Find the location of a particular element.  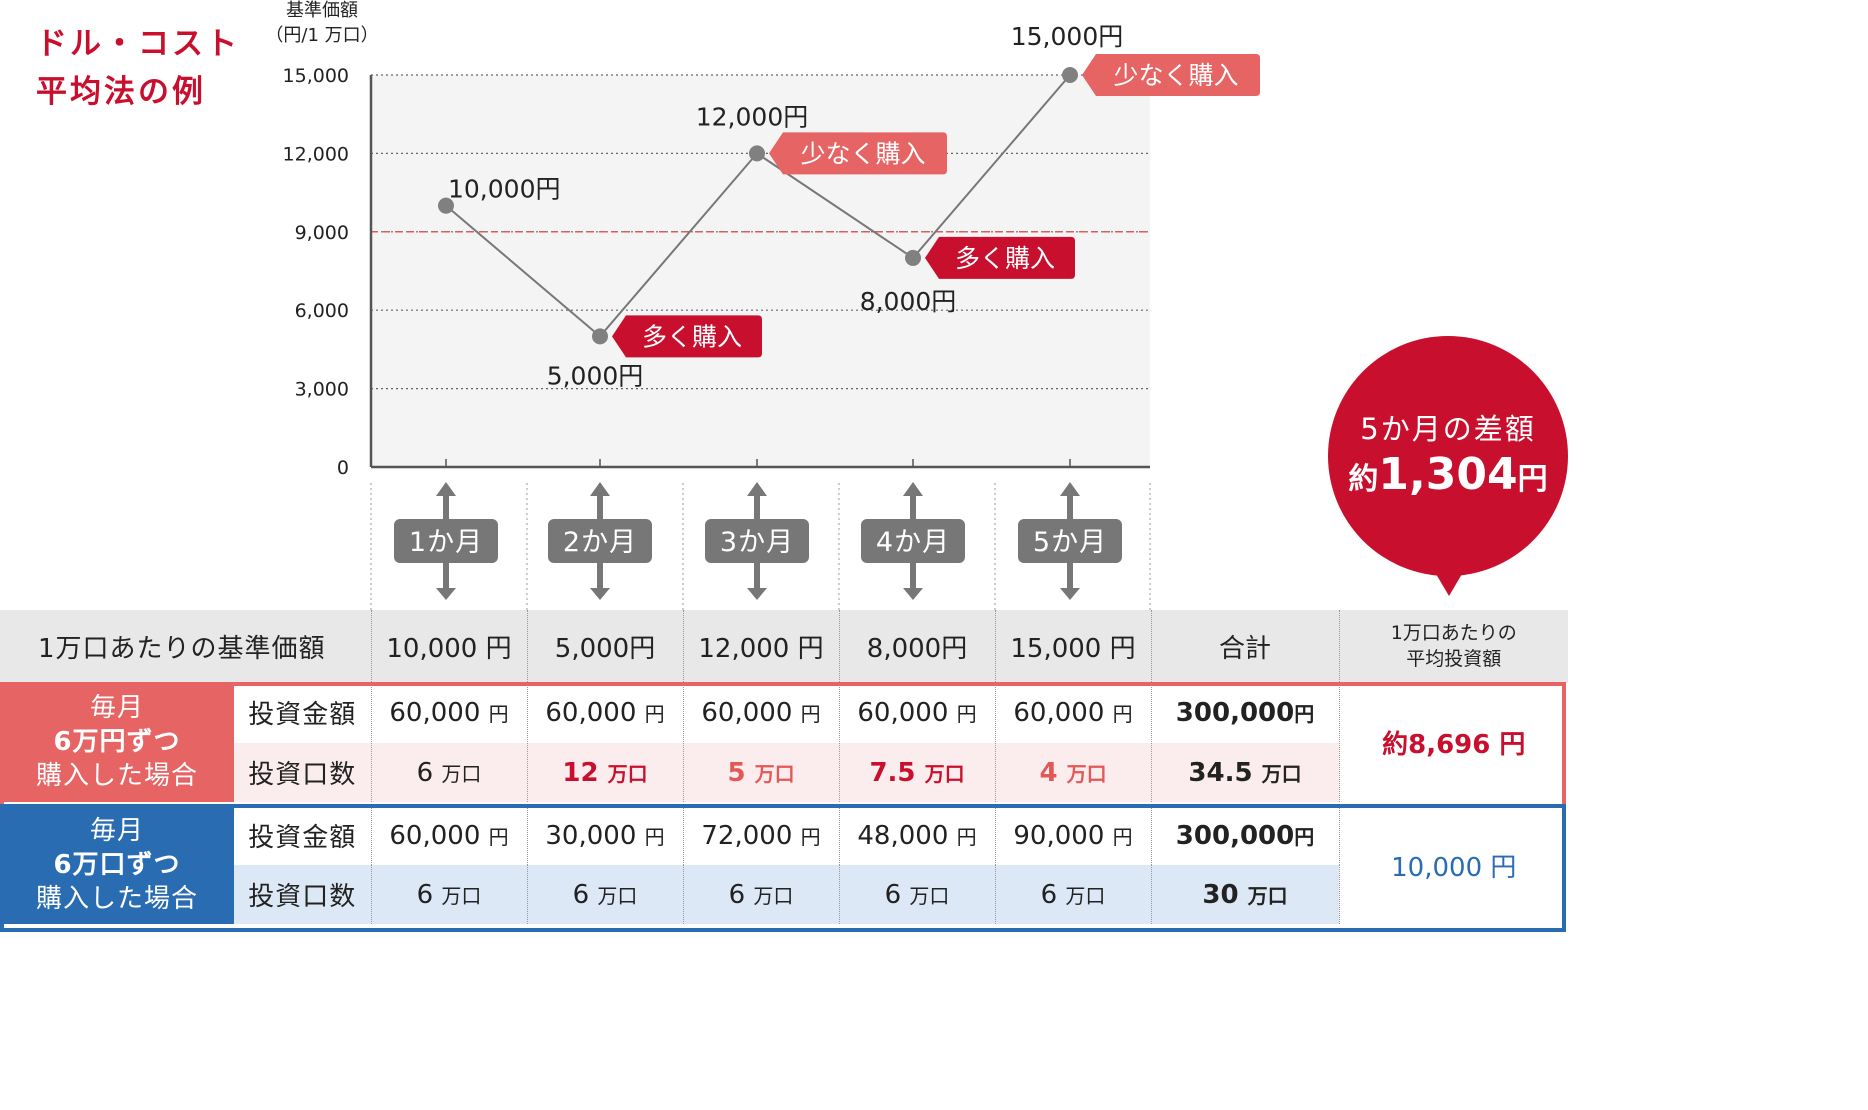

month-label: 3か月 is located at coordinates (757, 542).